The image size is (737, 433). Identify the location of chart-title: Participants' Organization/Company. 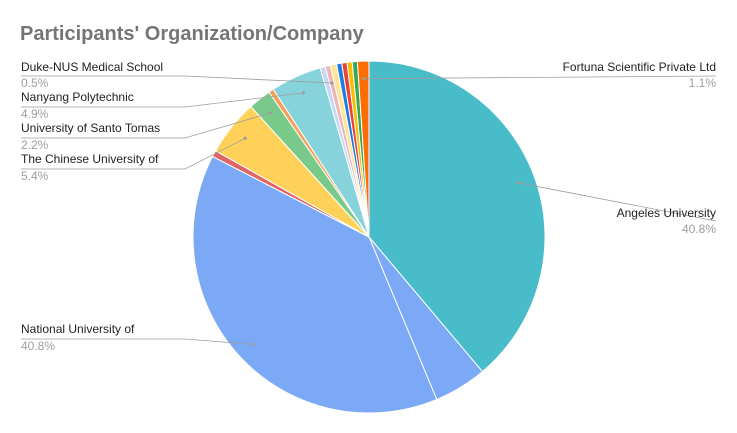
(192, 34).